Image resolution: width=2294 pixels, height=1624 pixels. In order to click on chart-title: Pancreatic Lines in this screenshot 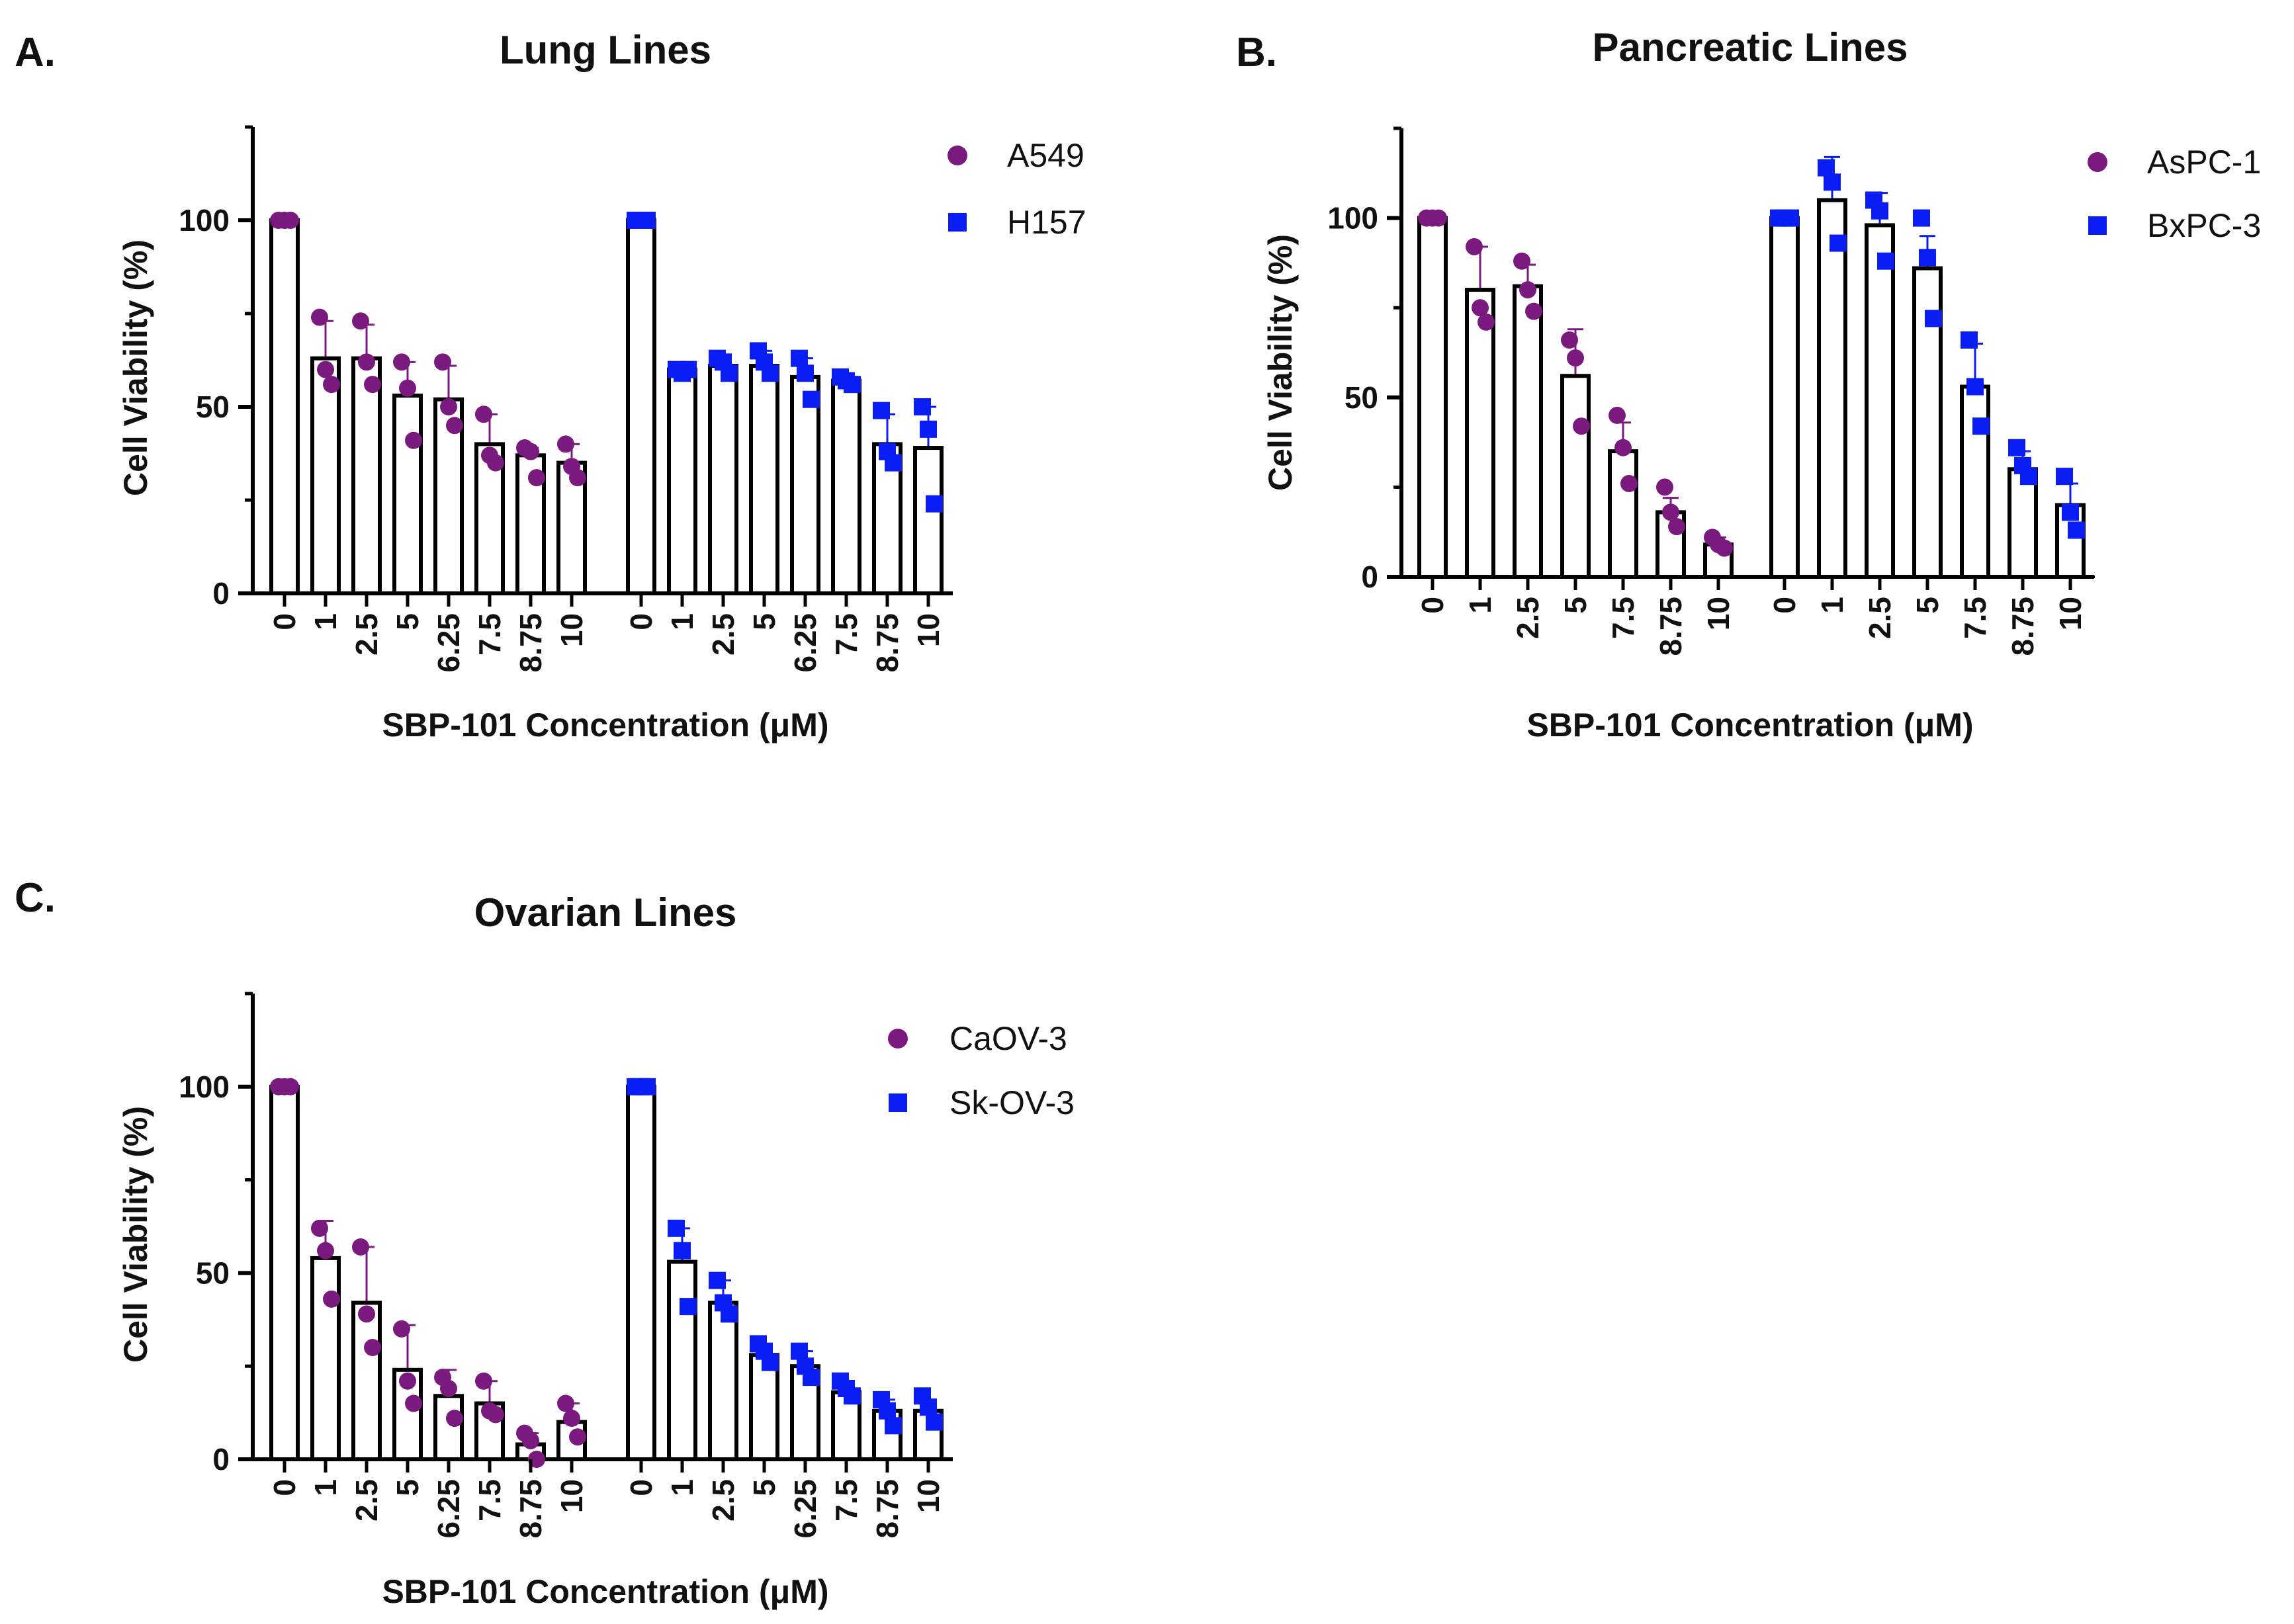, I will do `click(1750, 47)`.